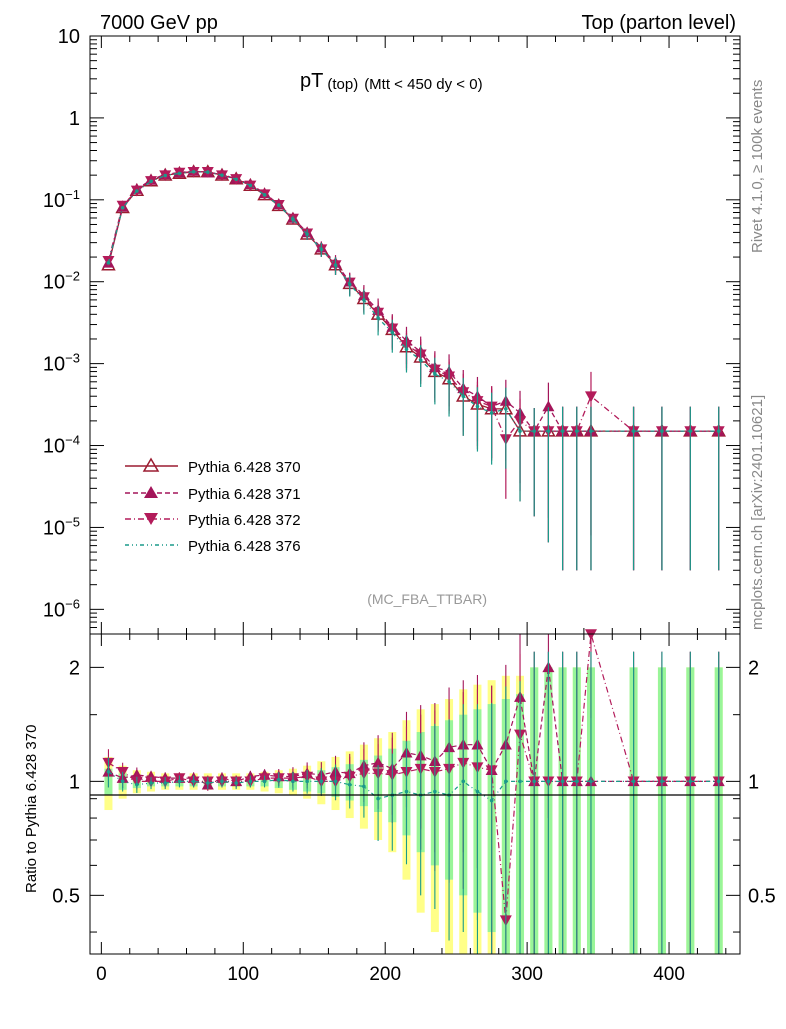 Image resolution: width=786 pixels, height=1029 pixels. Describe the element at coordinates (669, 974) in the screenshot. I see `x-tick-label: 400` at that location.